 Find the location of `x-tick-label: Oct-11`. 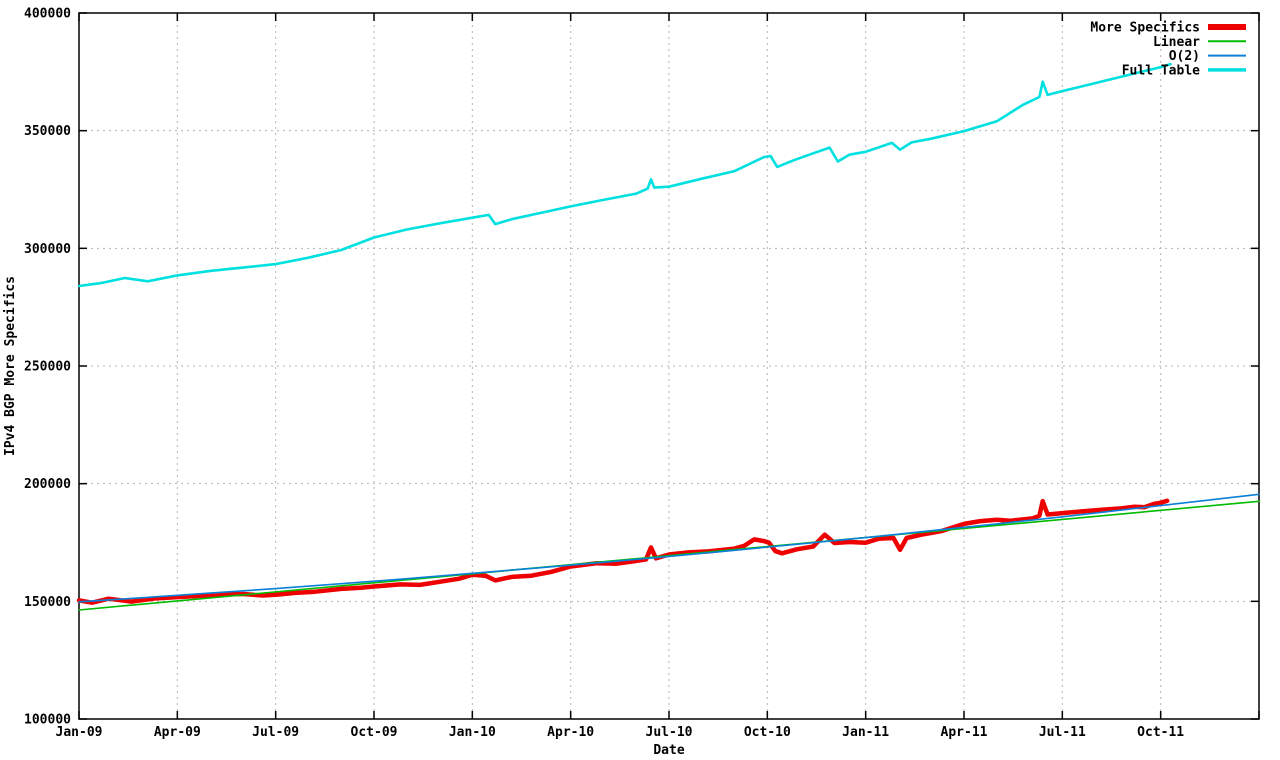

x-tick-label: Oct-11 is located at coordinates (1160, 732).